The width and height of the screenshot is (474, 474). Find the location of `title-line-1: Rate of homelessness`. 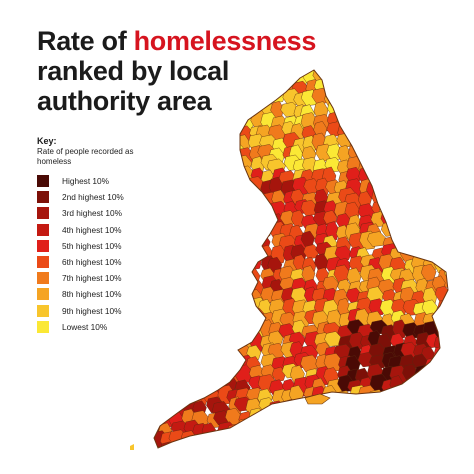

title-line-1: Rate of homelessness is located at coordinates (187, 41).